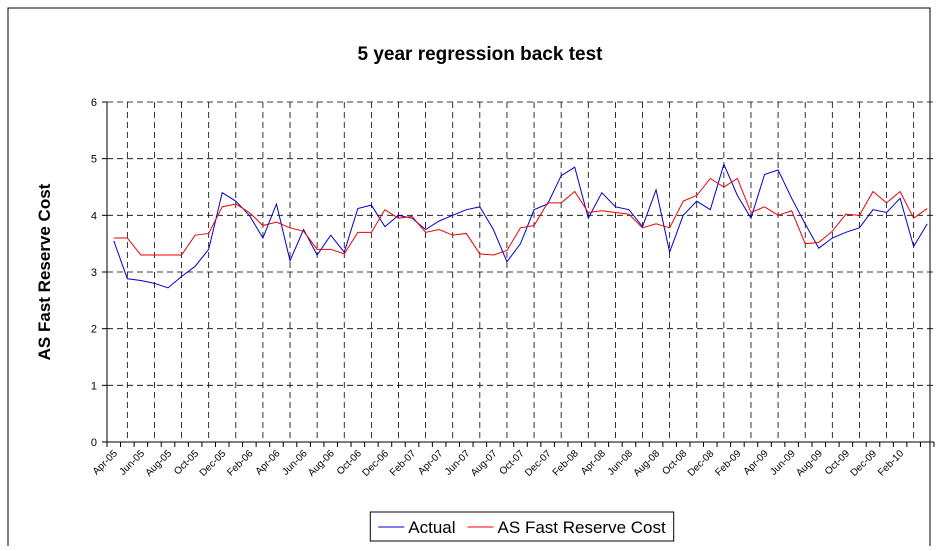  I want to click on y-tick-label: 1, so click(94, 386).